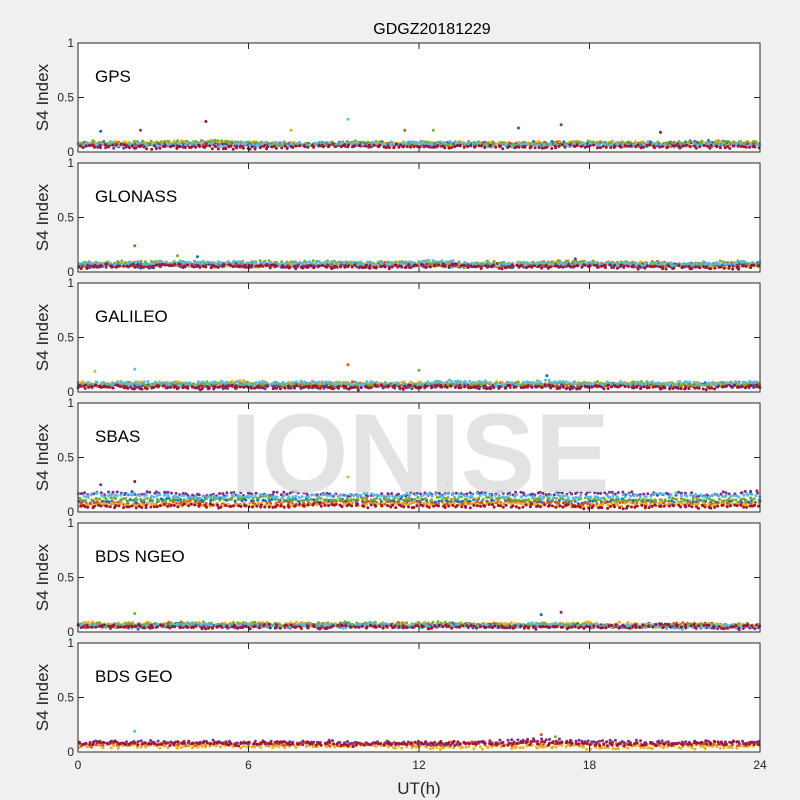  What do you see at coordinates (113, 76) in the screenshot?
I see `panel-label: GPS` at bounding box center [113, 76].